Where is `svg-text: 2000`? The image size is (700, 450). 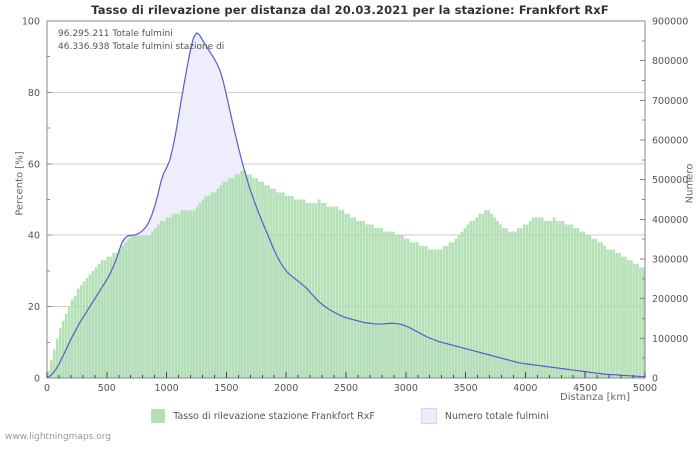 svg-text: 2000 is located at coordinates (286, 388).